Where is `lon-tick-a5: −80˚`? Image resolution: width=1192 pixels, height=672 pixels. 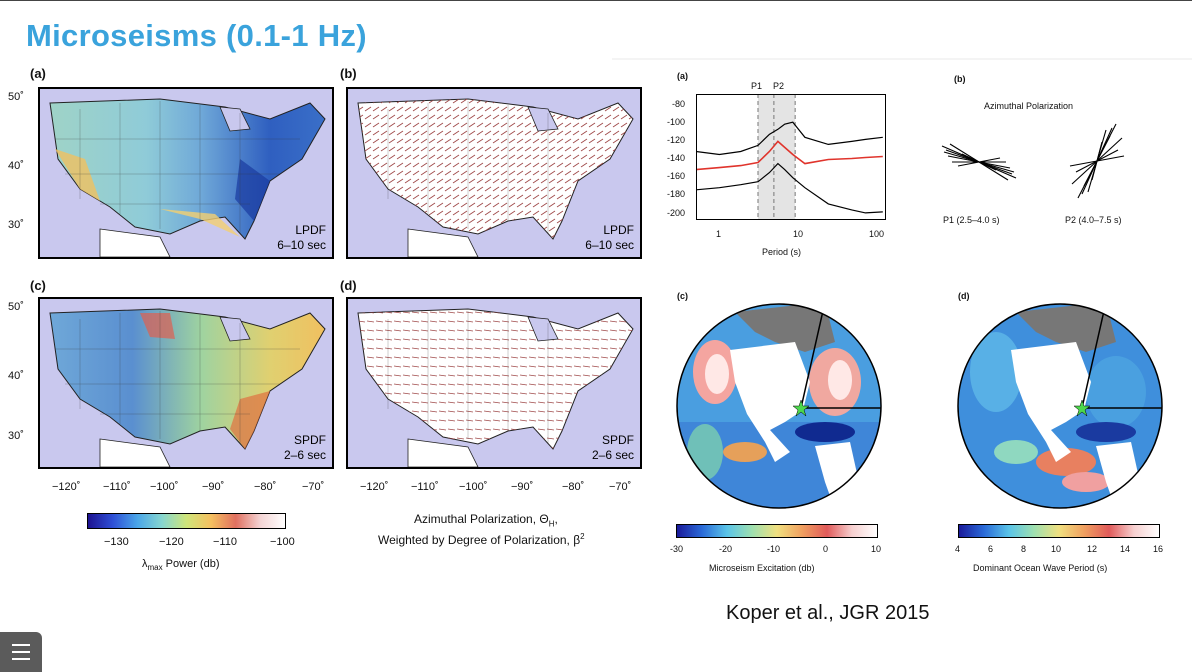 lon-tick-a5: −80˚ is located at coordinates (265, 487).